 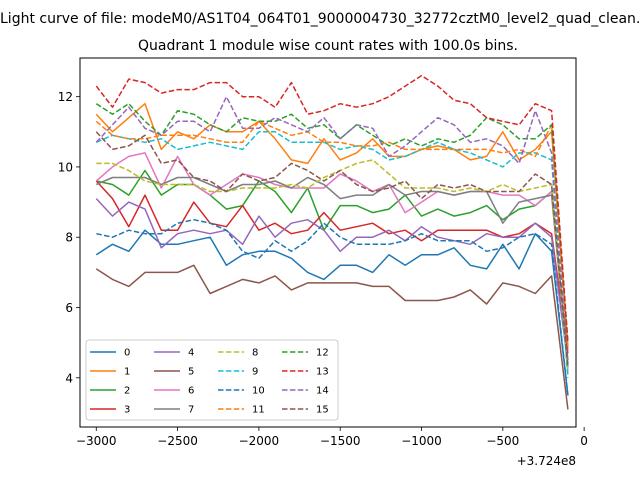 What do you see at coordinates (191, 372) in the screenshot?
I see `legend-label-5: 5` at bounding box center [191, 372].